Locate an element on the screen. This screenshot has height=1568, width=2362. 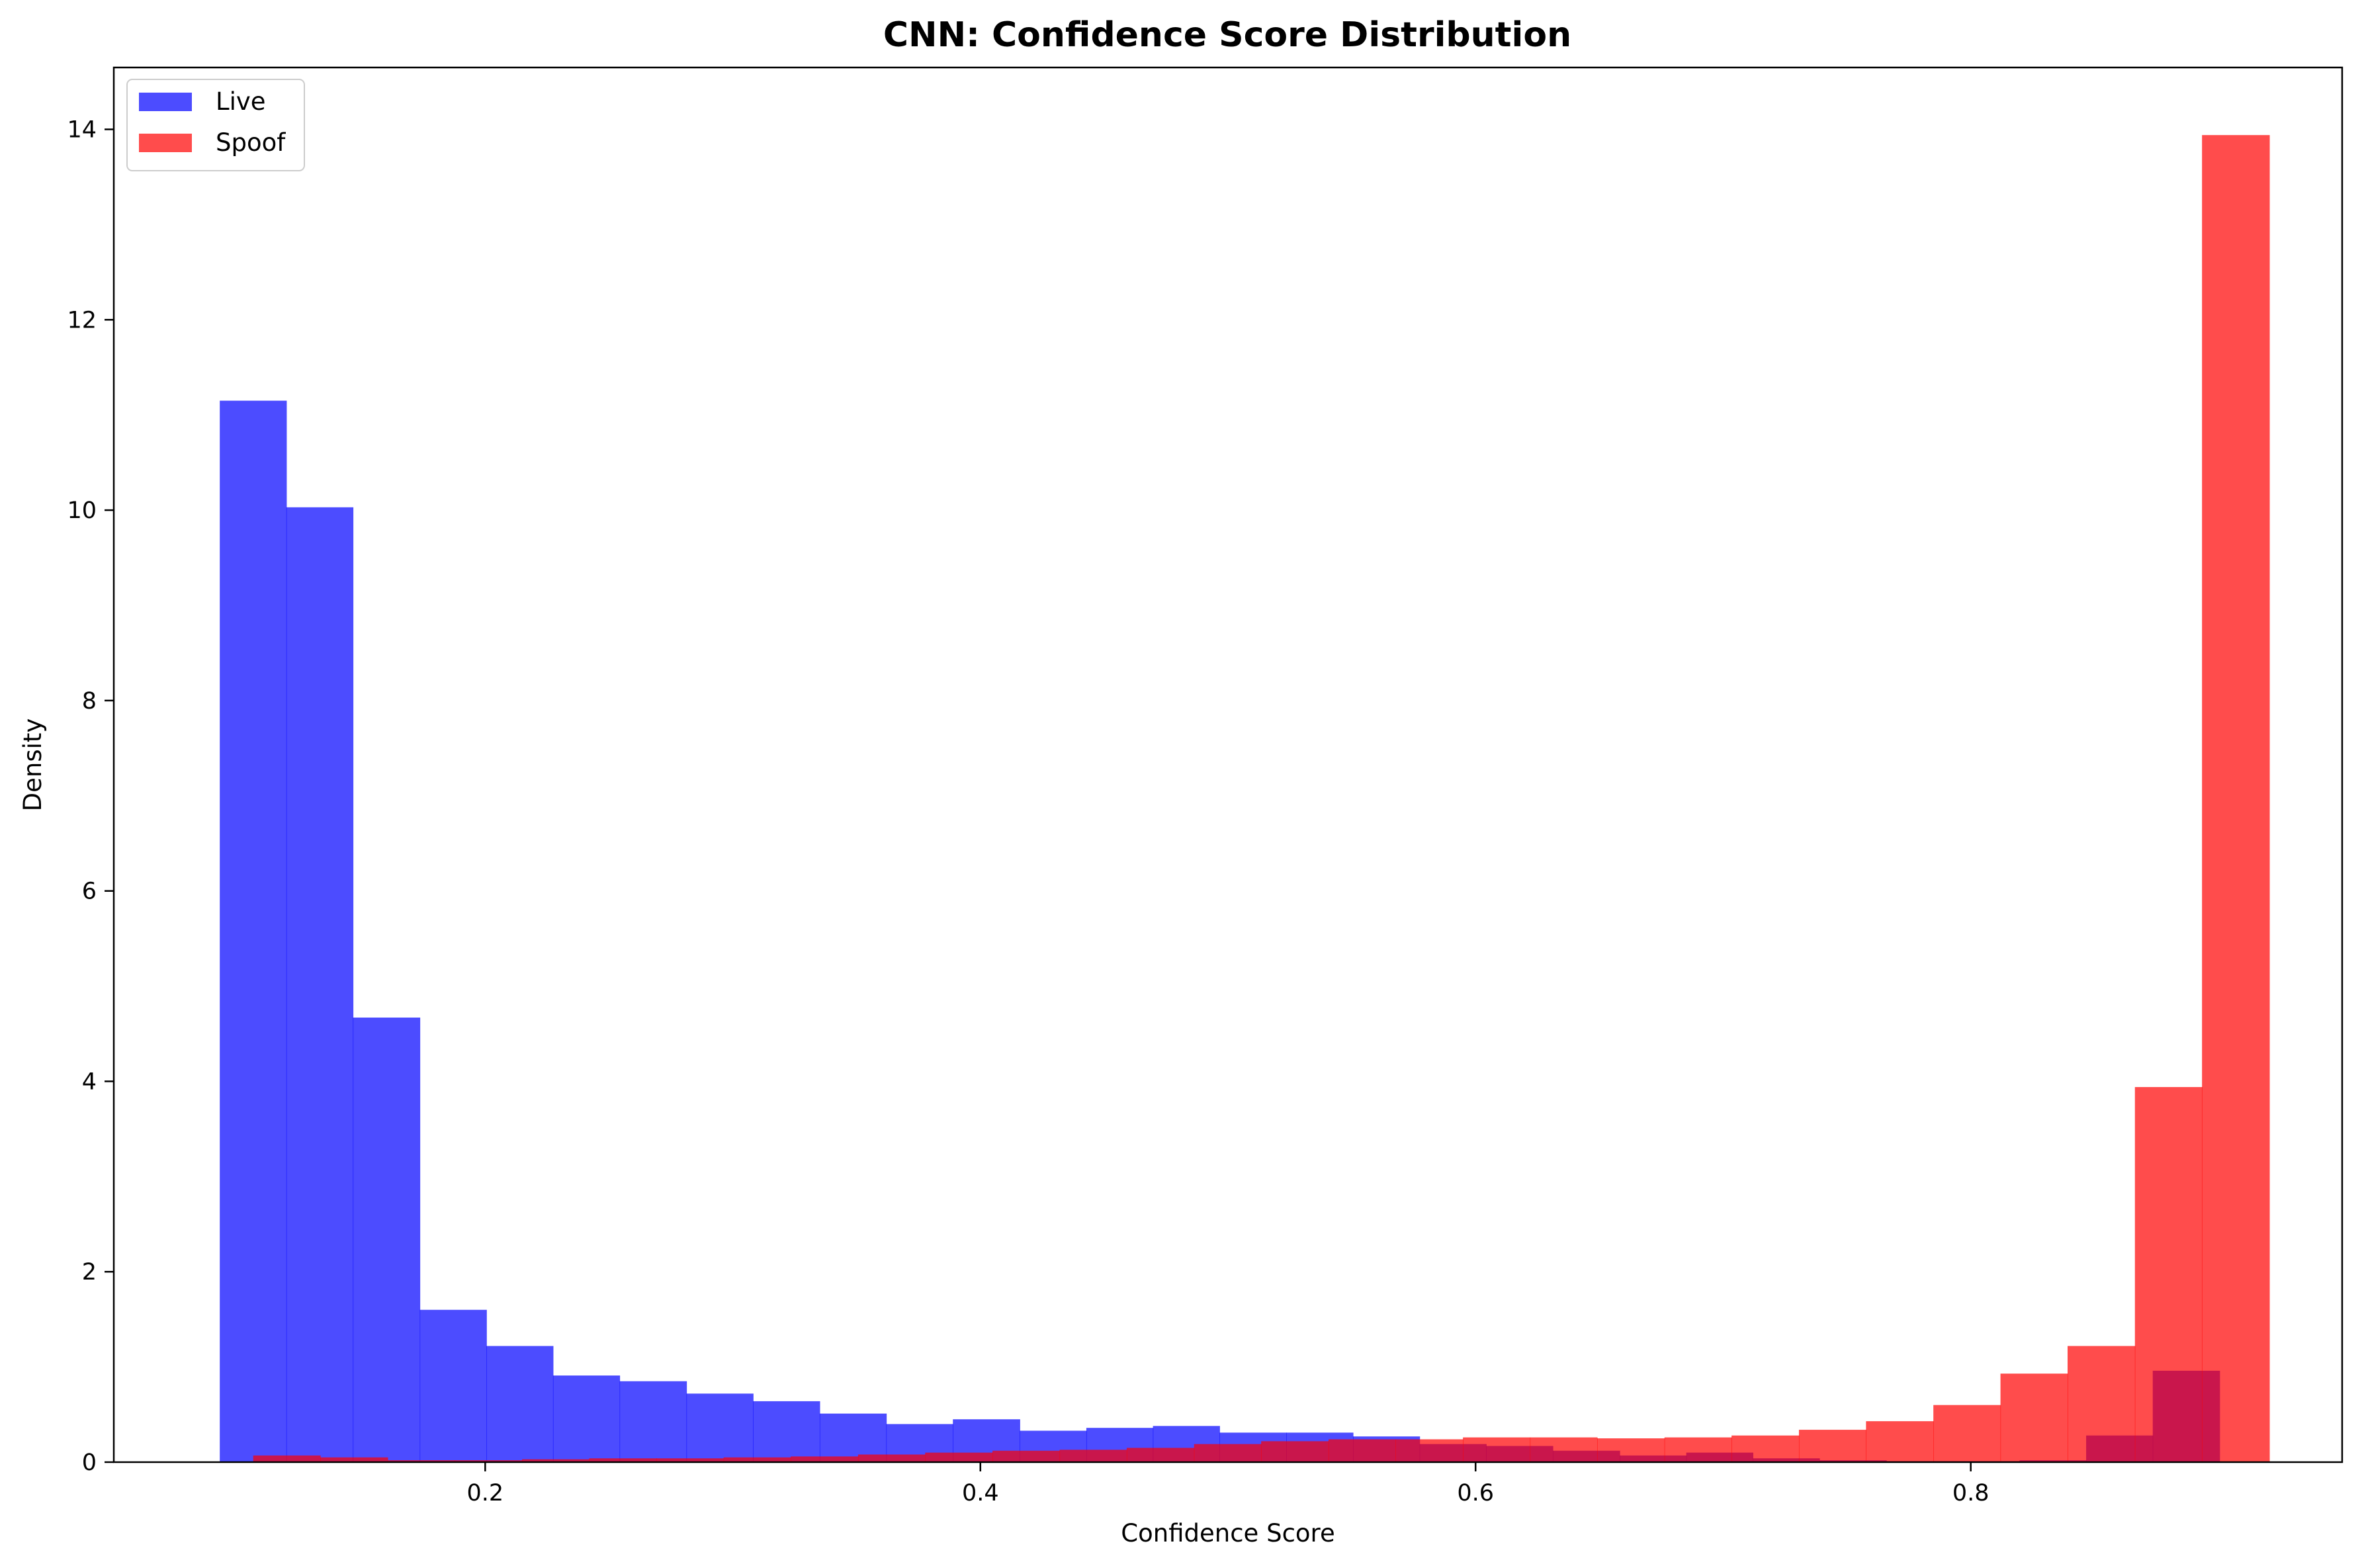
x-tick-label: 0.2 is located at coordinates (484, 1493).